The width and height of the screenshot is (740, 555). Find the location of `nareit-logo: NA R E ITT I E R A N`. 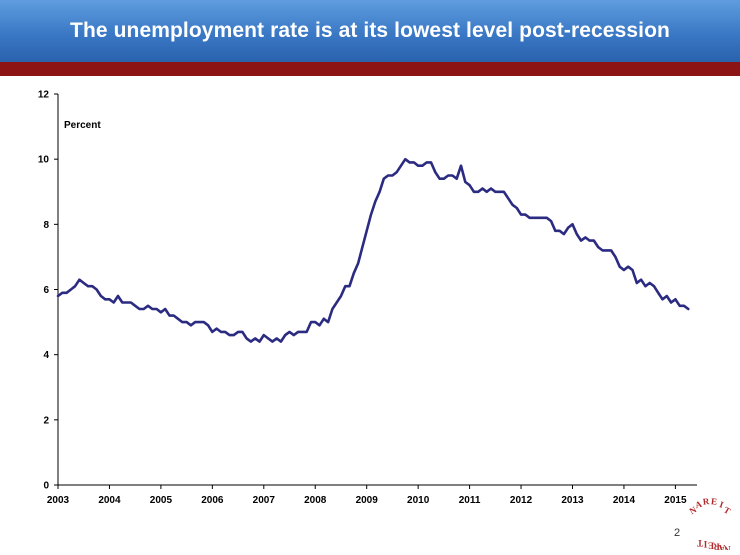

nareit-logo: NA R E ITT I E R A N is located at coordinates (710, 523).